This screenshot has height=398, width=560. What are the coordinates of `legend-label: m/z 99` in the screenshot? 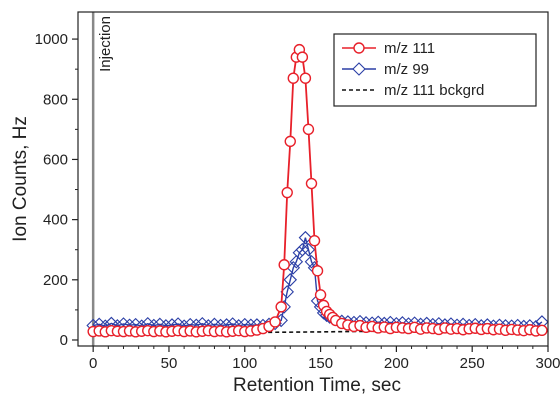 It's located at (406, 69).